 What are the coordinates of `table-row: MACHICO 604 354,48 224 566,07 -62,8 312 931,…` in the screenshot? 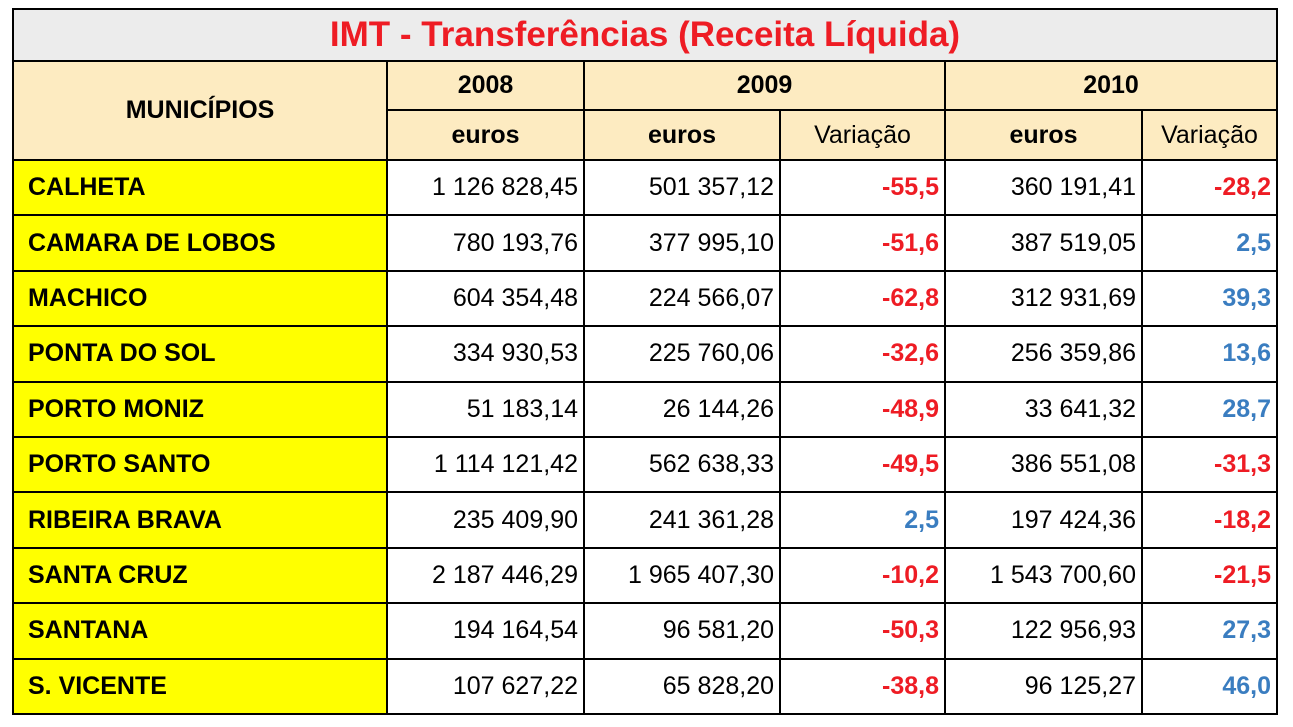 It's located at (645, 298).